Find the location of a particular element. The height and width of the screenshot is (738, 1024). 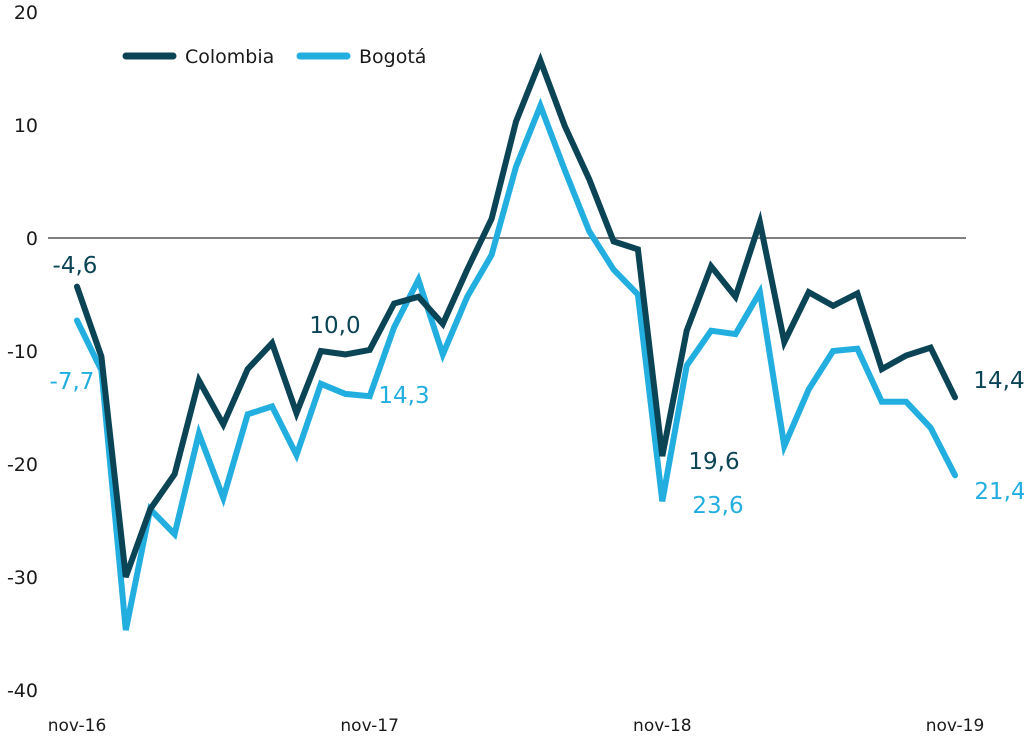

x-tick-label: nov-16 is located at coordinates (77, 726).